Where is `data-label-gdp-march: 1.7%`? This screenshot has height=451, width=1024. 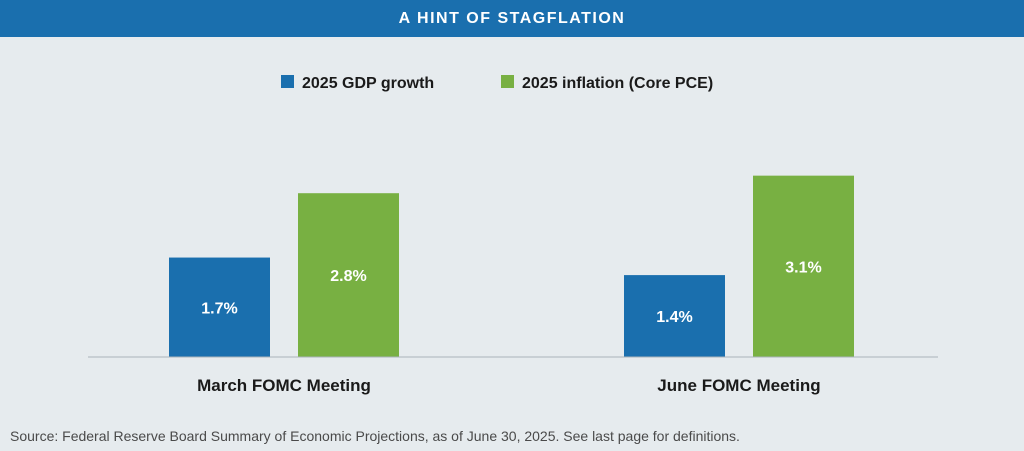 data-label-gdp-march: 1.7% is located at coordinates (219, 308).